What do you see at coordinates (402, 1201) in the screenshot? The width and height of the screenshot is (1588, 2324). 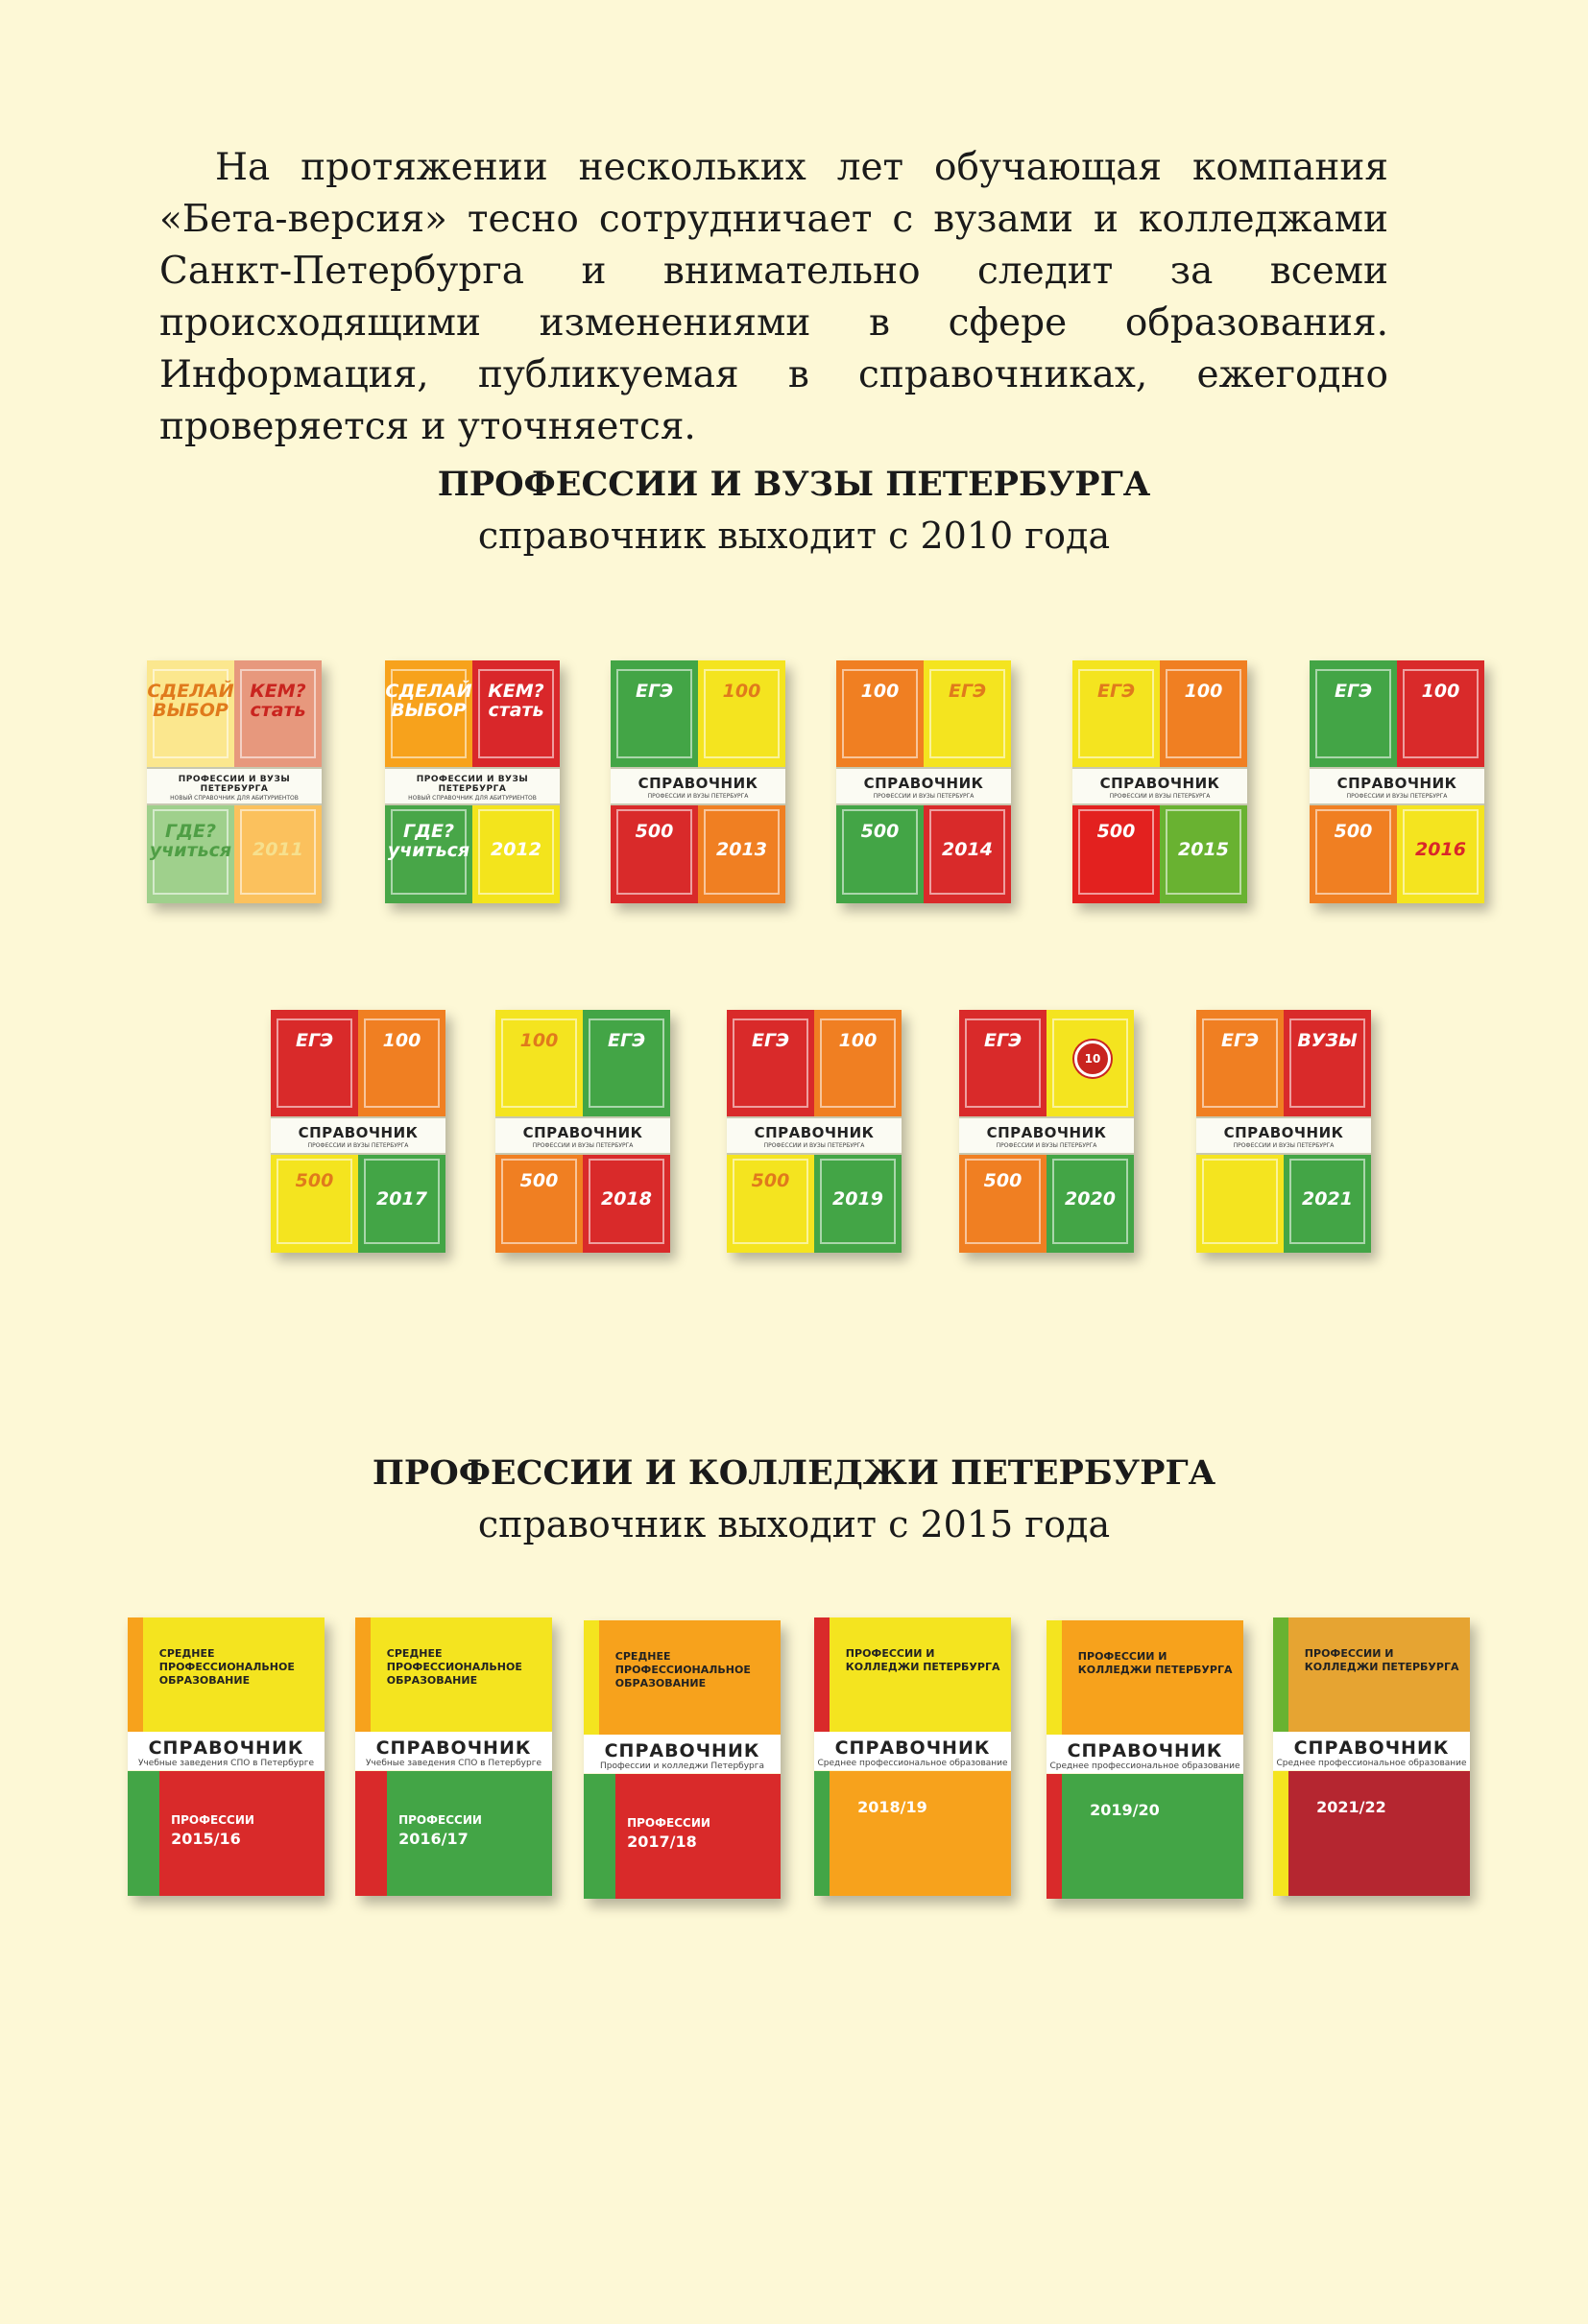 I see `cover-block: 2017` at bounding box center [402, 1201].